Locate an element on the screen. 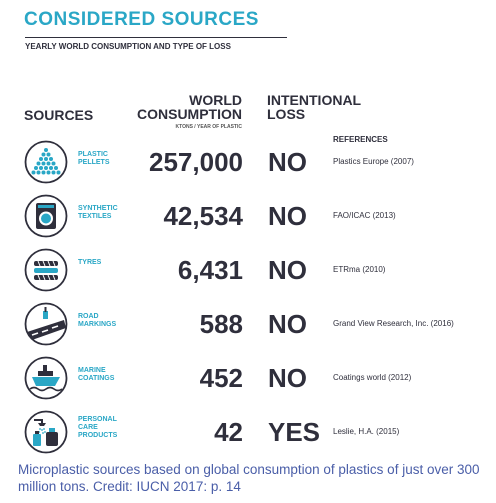 The height and width of the screenshot is (503, 496). consumption-value: 452 is located at coordinates (221, 378).